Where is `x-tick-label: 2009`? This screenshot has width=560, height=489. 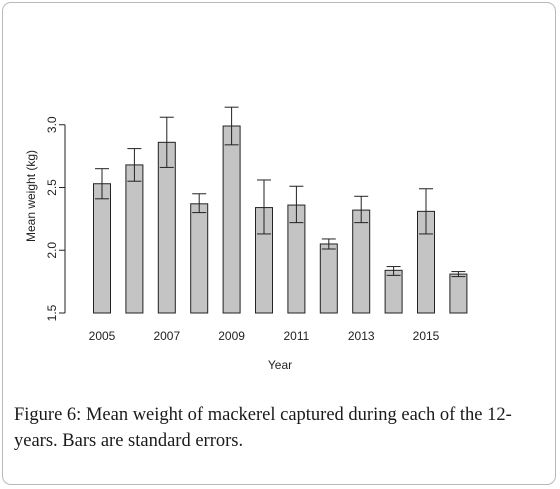 x-tick-label: 2009 is located at coordinates (231, 336).